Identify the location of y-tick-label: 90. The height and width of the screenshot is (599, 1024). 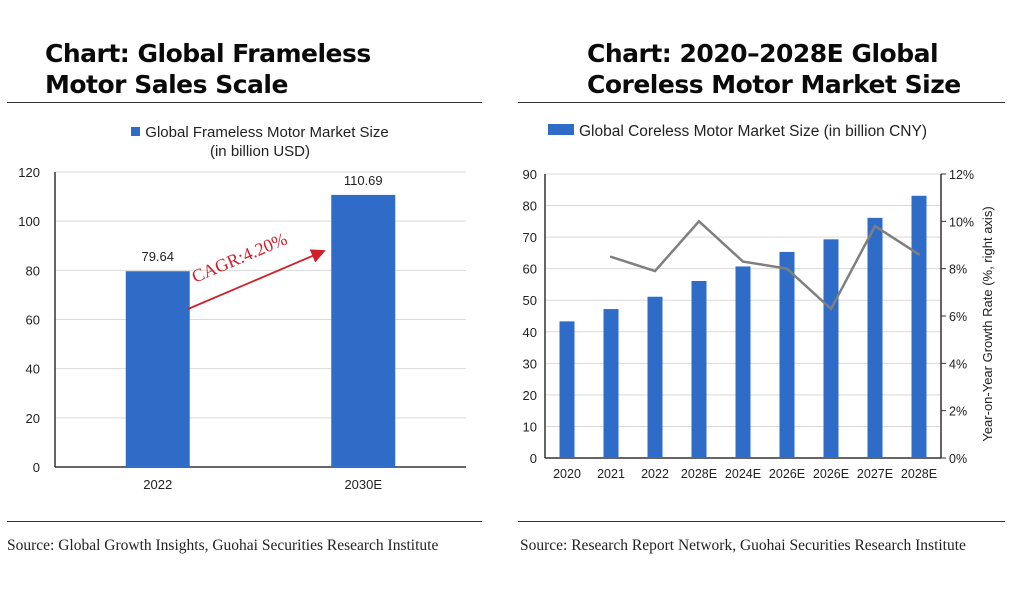
(530, 174).